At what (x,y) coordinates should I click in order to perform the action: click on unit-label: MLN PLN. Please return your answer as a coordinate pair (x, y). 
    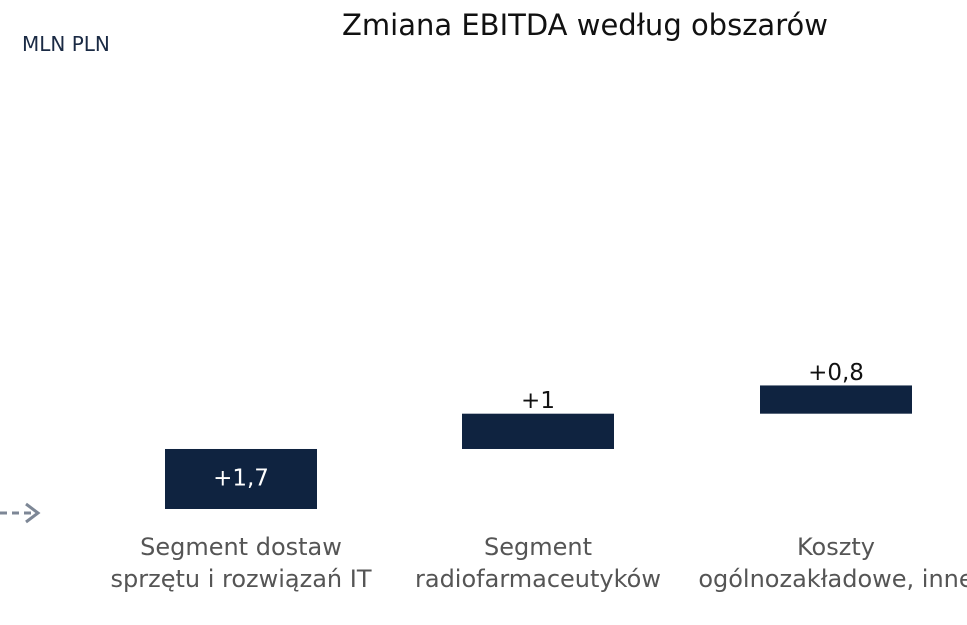
    Looking at the image, I should click on (66, 44).